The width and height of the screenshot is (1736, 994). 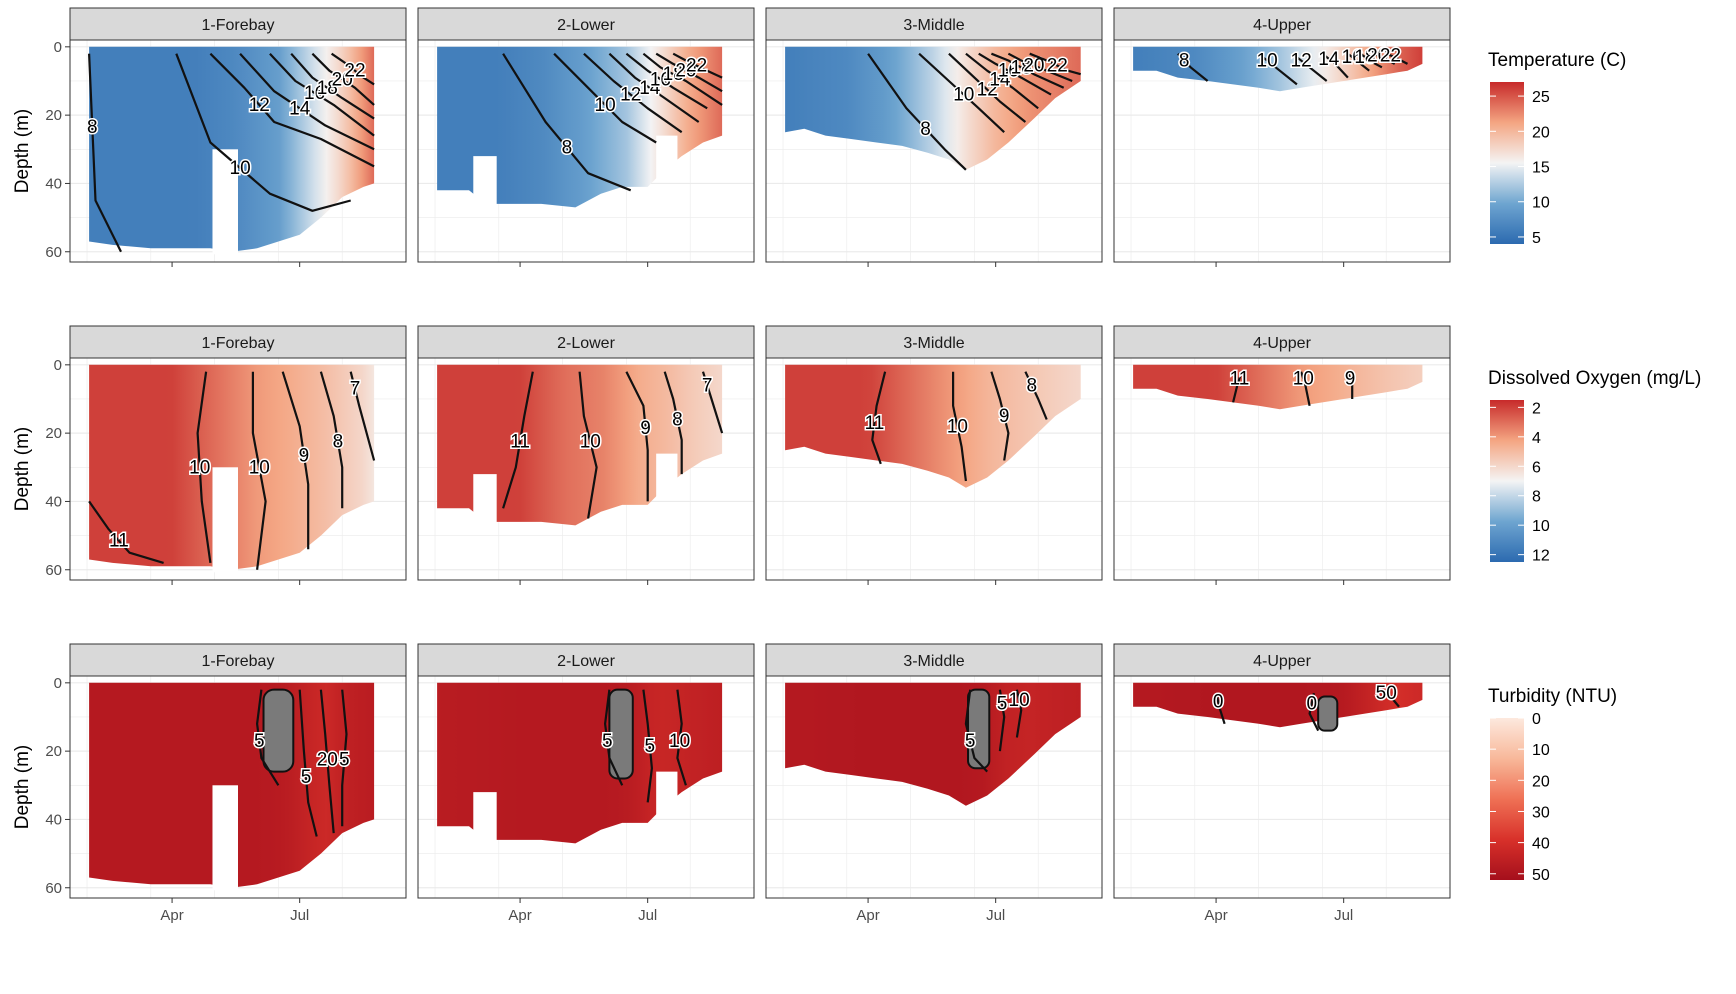 What do you see at coordinates (707, 385) in the screenshot?
I see `contour-label: 7` at bounding box center [707, 385].